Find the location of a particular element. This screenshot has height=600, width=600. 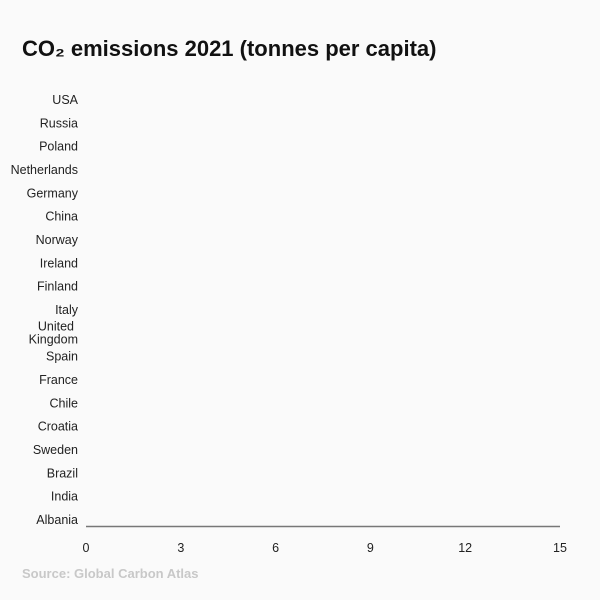

category-label: Germany is located at coordinates (53, 193).